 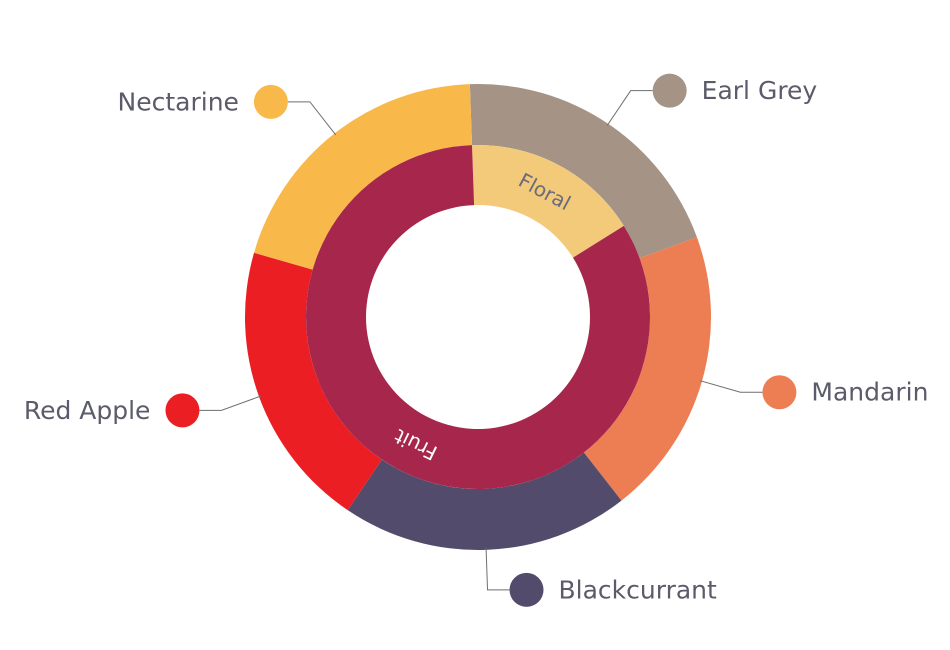 What do you see at coordinates (760, 90) in the screenshot?
I see `outer-label-earl-grey: Earl Grey` at bounding box center [760, 90].